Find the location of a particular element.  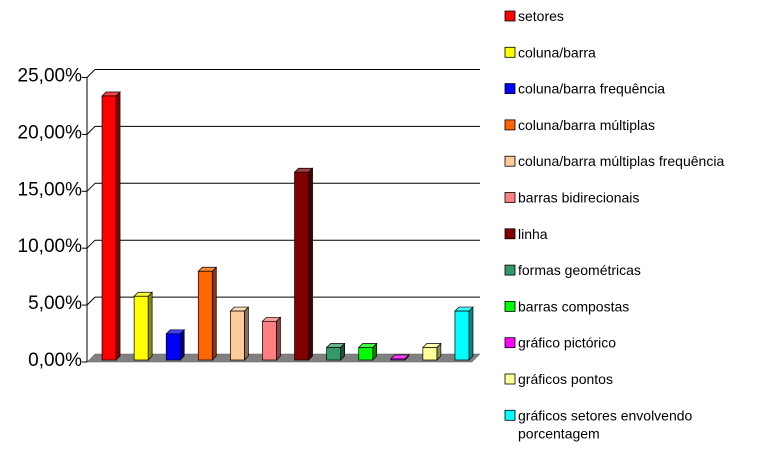

legend-item: coluna/barra múltiplas is located at coordinates (579, 125).